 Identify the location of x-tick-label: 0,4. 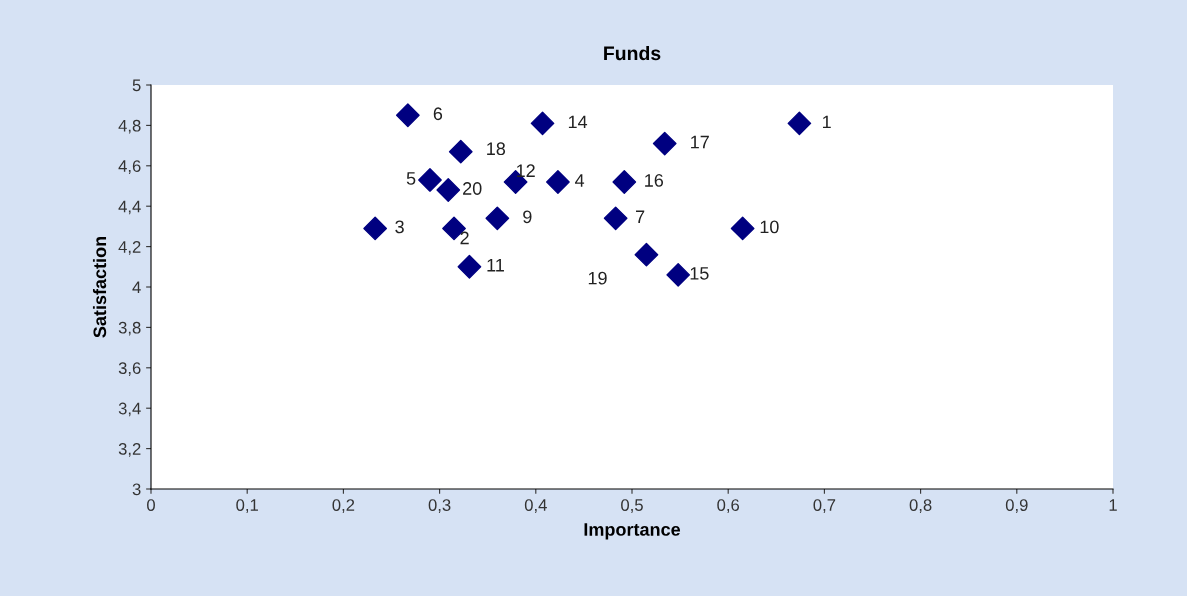
(535, 506).